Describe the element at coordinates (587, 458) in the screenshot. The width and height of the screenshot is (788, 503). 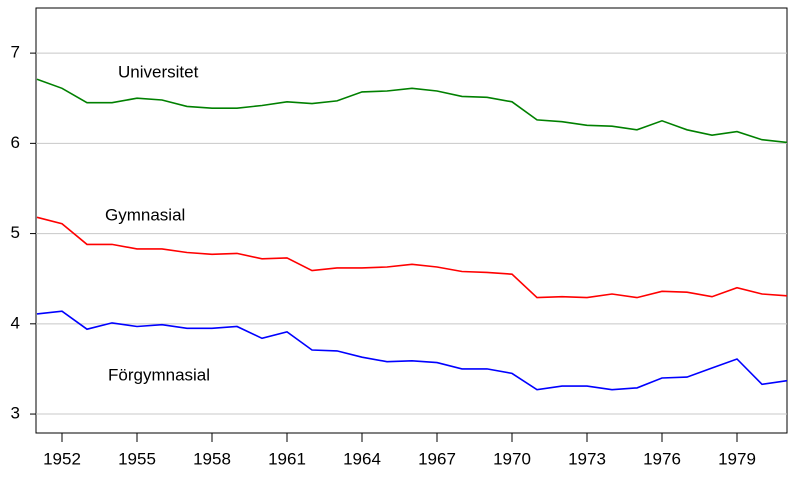
I see `x-tick-label: 1973` at that location.